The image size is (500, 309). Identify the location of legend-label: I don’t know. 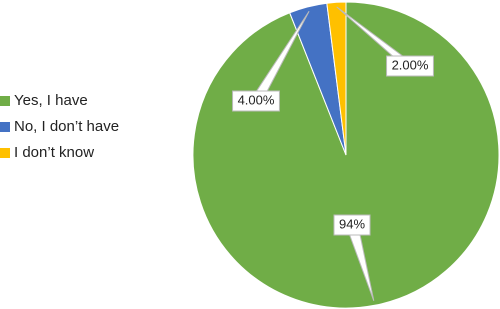
(54, 152).